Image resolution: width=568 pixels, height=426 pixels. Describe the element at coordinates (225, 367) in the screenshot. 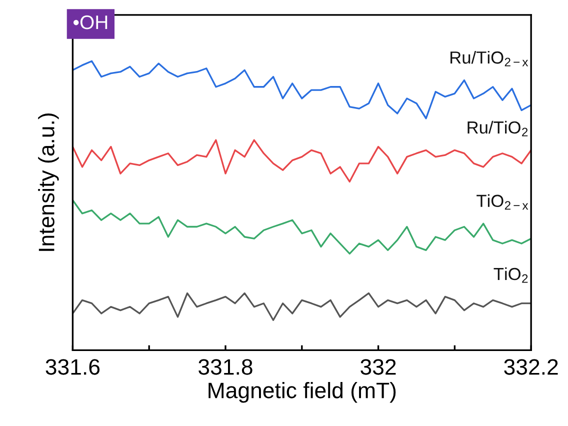

I see `x-tick-label: 331.8` at that location.